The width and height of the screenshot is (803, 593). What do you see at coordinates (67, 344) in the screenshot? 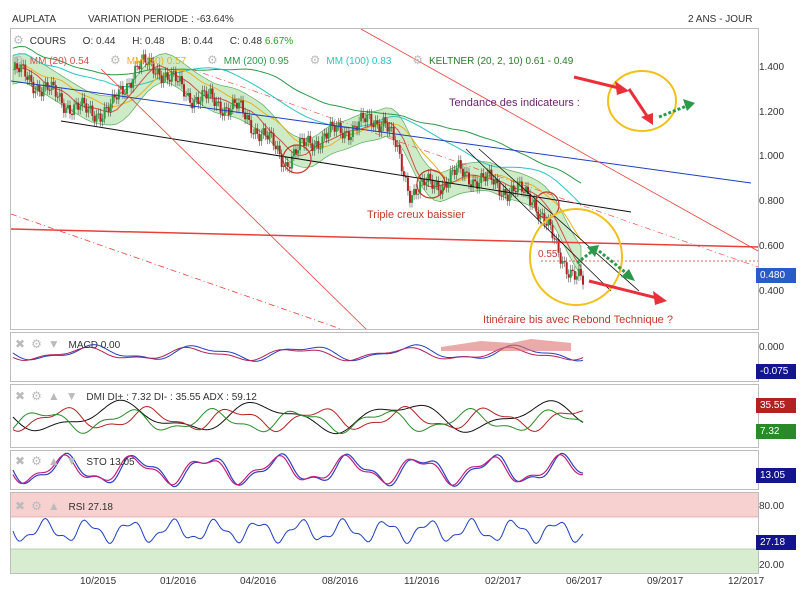
I see `macd-toolbar: ✖ ⚙ ▼ MACD 0.00` at bounding box center [67, 344].